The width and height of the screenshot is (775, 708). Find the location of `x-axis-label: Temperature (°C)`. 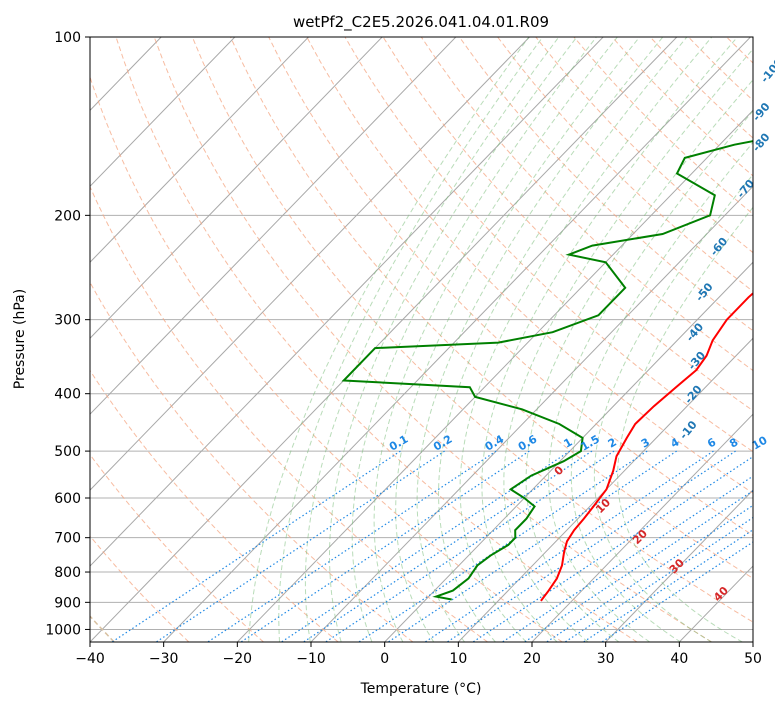

x-axis-label: Temperature (°C) is located at coordinates (421, 689).